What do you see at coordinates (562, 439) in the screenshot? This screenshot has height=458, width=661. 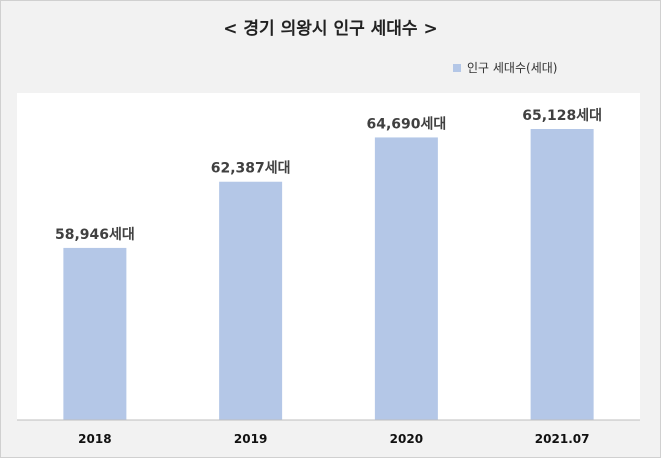 I see `category-label-2021.07: 2021.07` at bounding box center [562, 439].